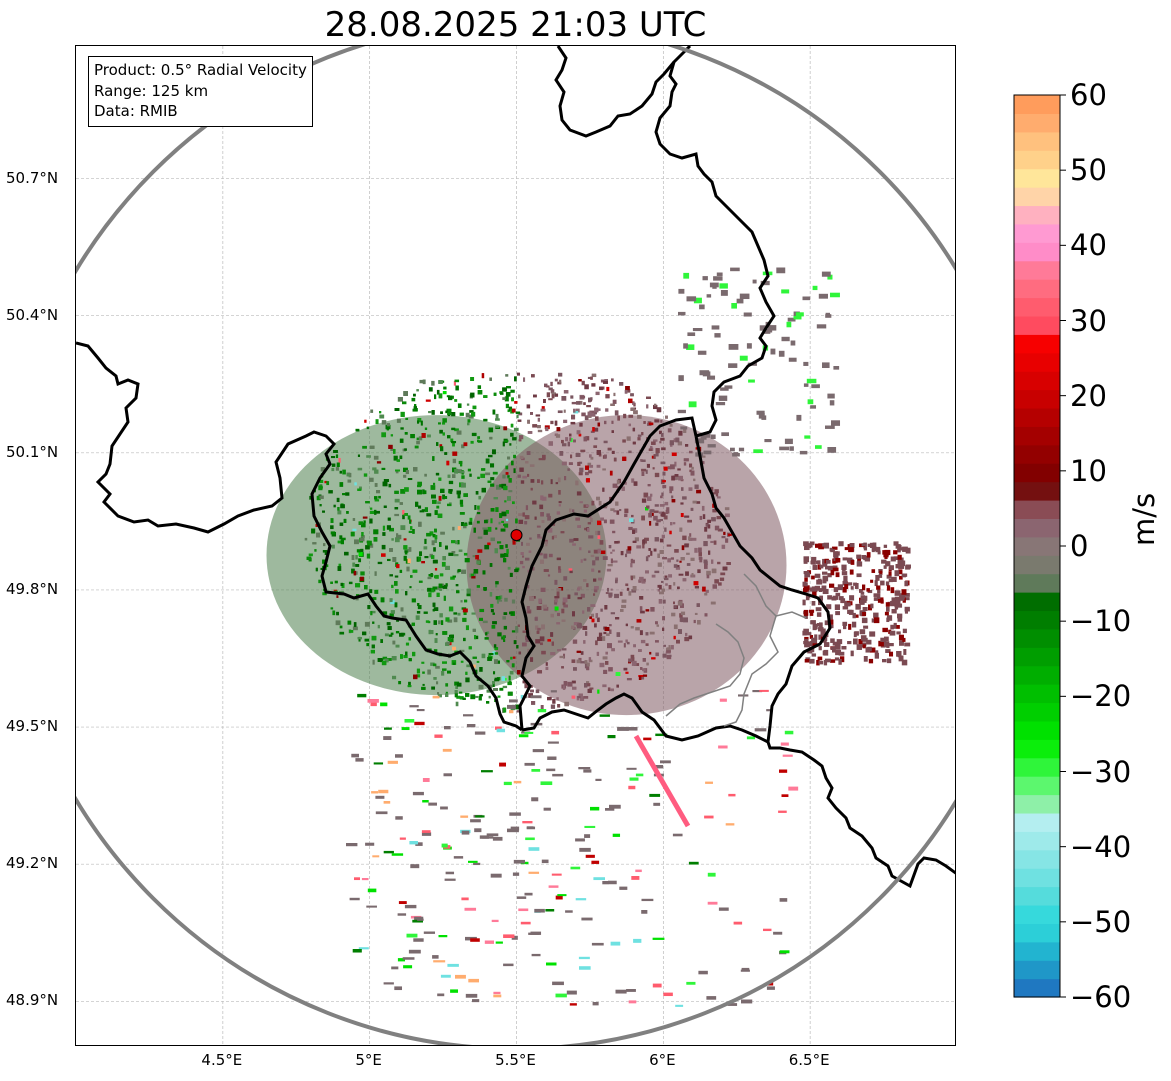 This screenshot has width=1171, height=1081. Describe the element at coordinates (1088, 470) in the screenshot. I see `colorbar-tick-label: 10` at that location.